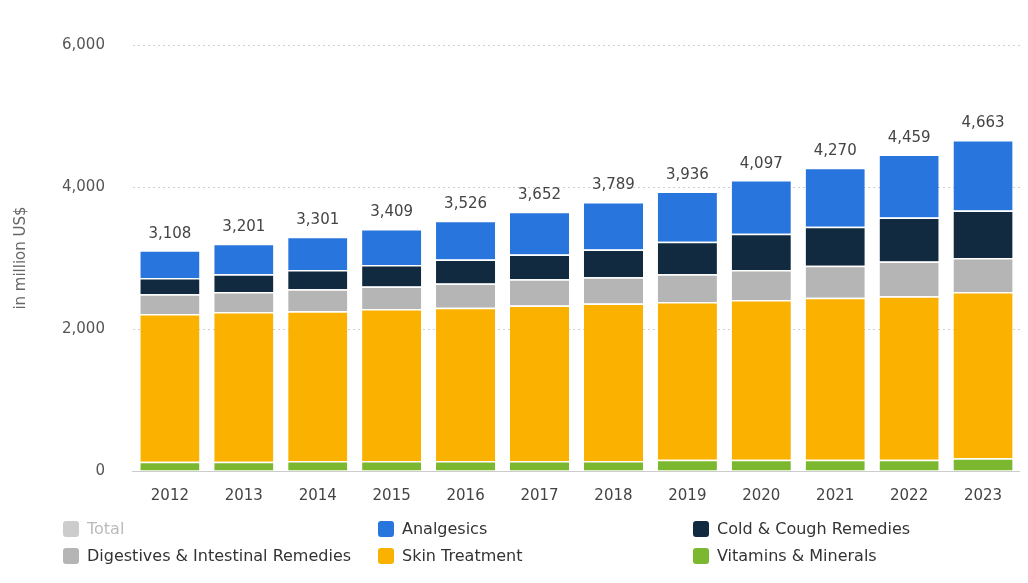 The height and width of the screenshot is (583, 1028). What do you see at coordinates (761, 162) in the screenshot?
I see `total-label: 4,097` at bounding box center [761, 162].